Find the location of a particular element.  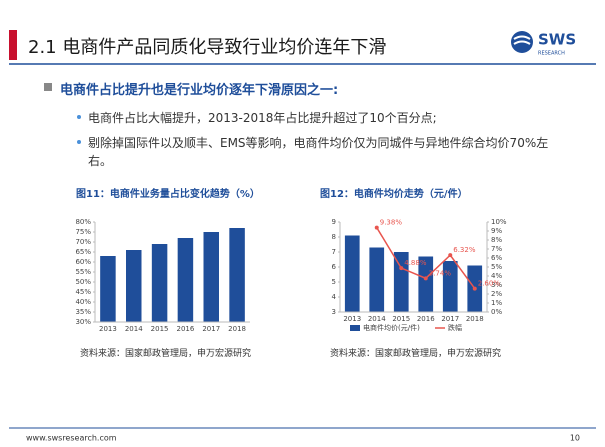

y-tick-label: 50% is located at coordinates (83, 282).